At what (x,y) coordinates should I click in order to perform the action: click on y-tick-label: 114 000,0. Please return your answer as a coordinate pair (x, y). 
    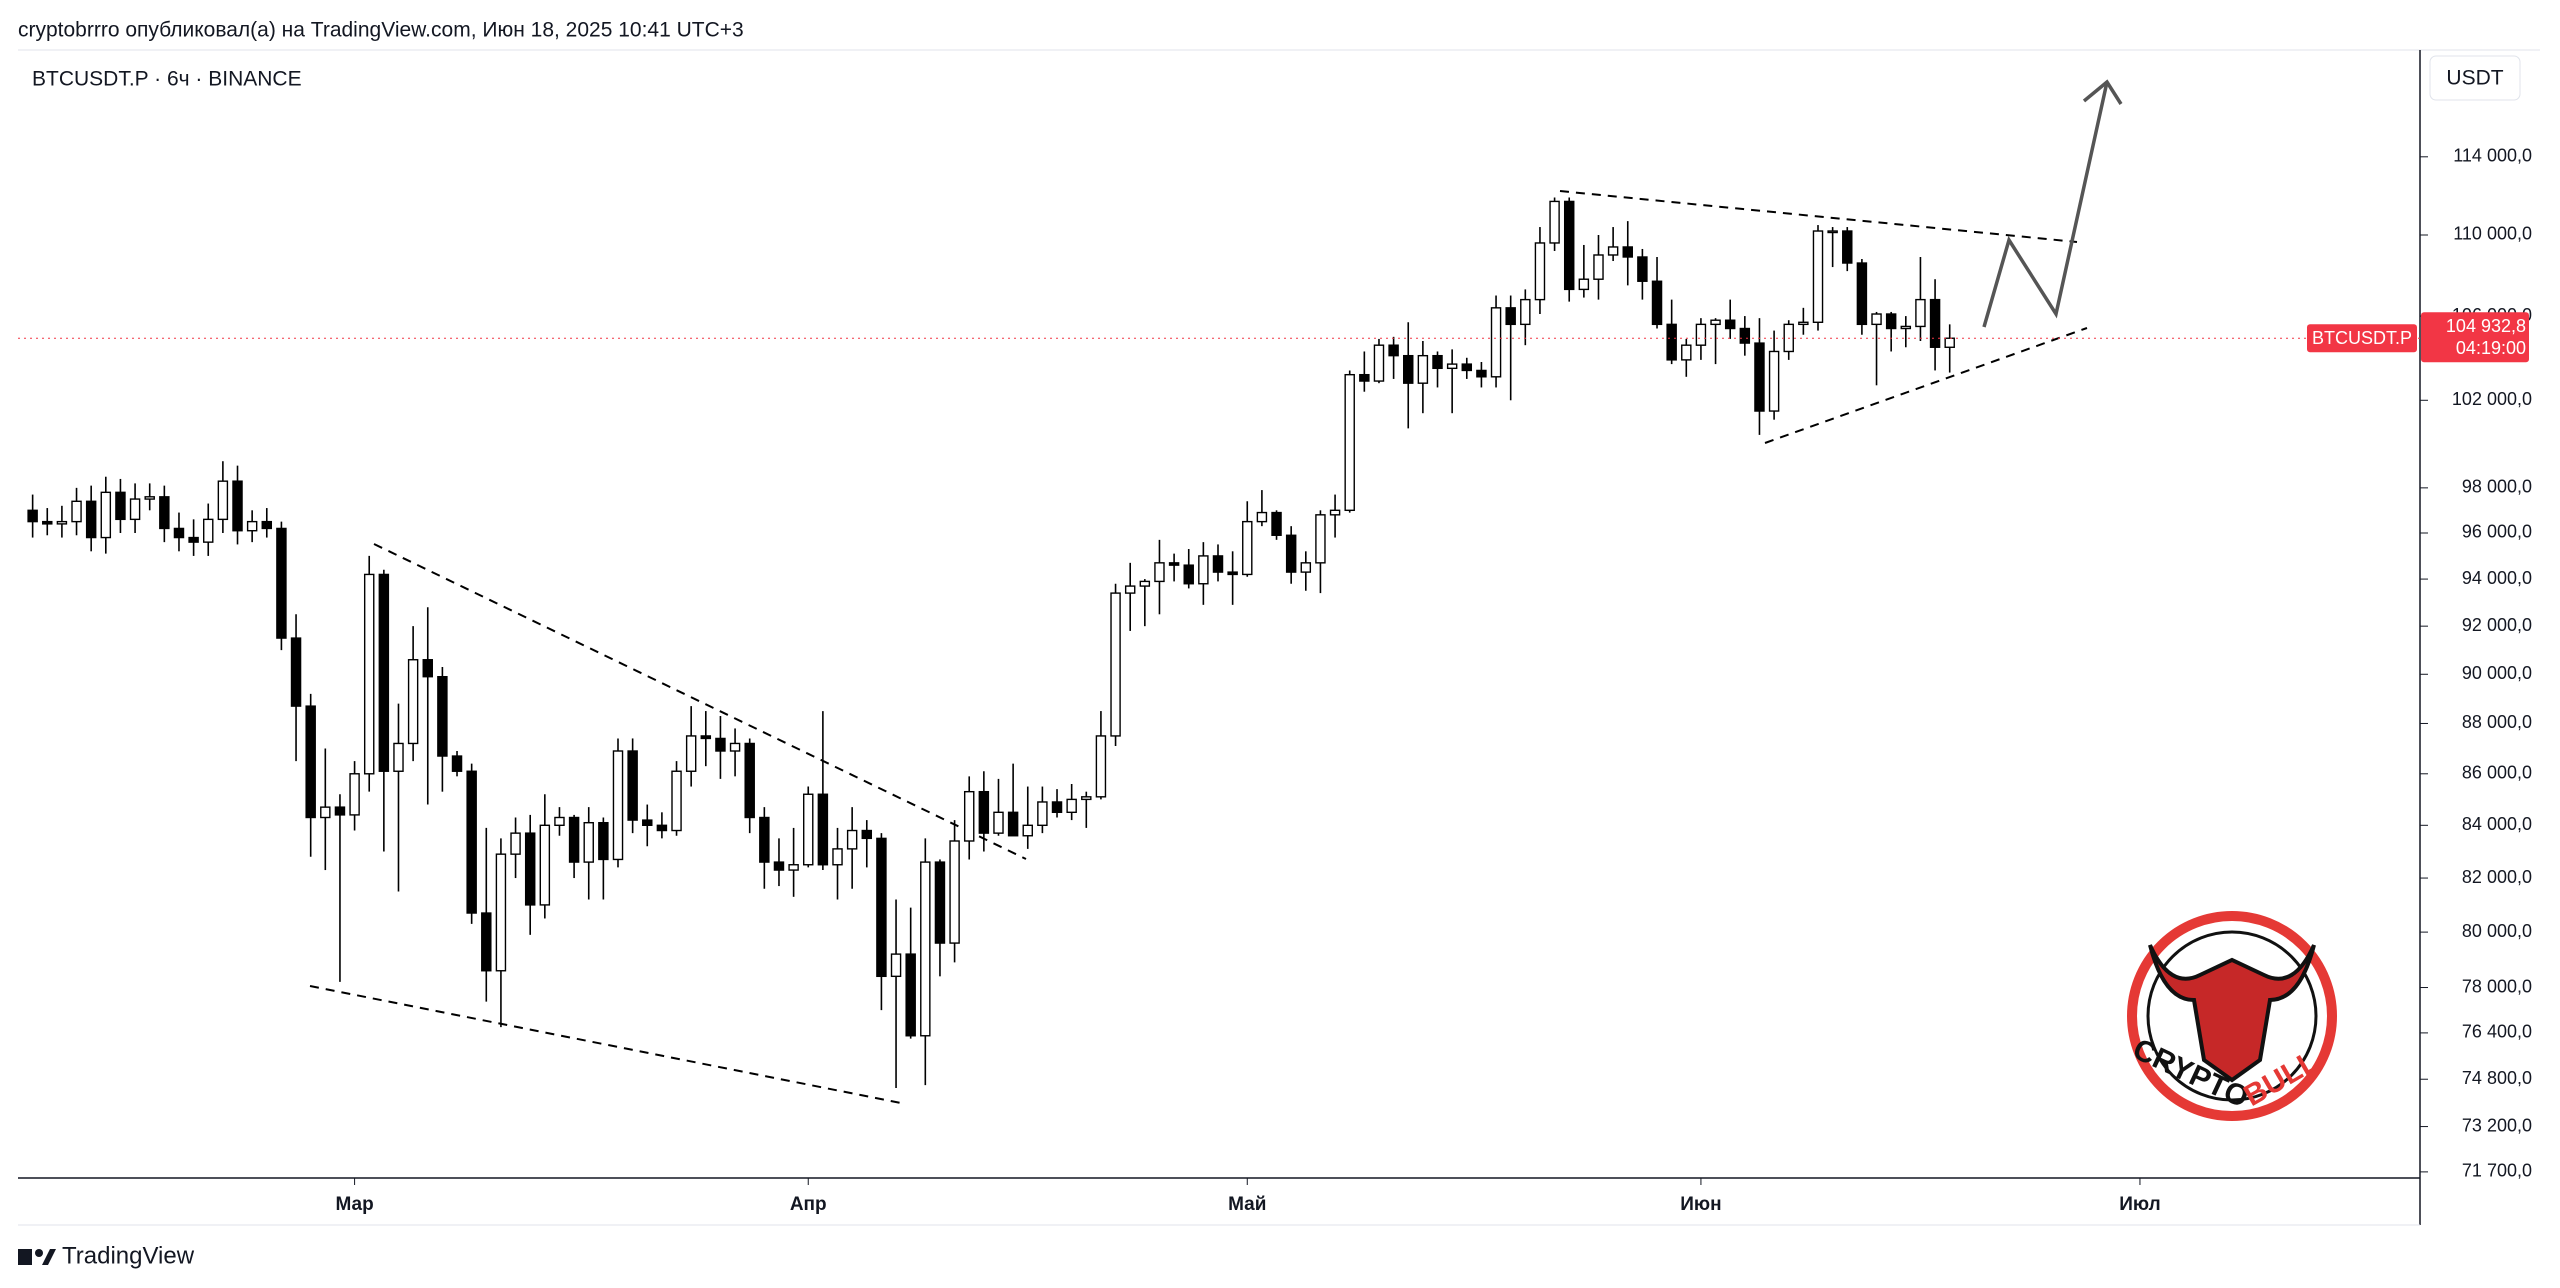
    Looking at the image, I should click on (2492, 156).